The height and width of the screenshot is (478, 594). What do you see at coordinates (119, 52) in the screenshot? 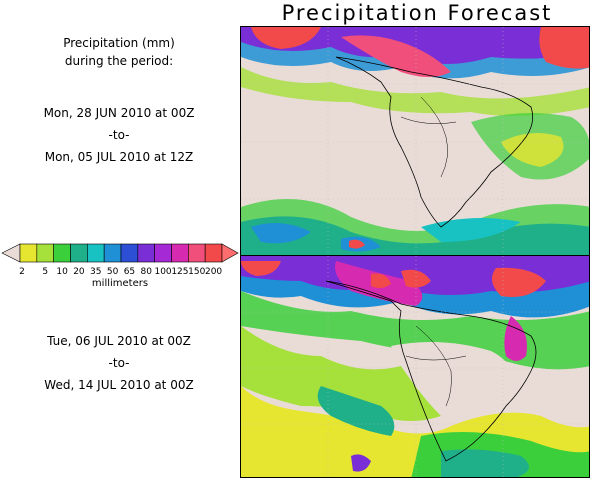
I see `precip-header: Precipitation (mm) during the period:` at bounding box center [119, 52].